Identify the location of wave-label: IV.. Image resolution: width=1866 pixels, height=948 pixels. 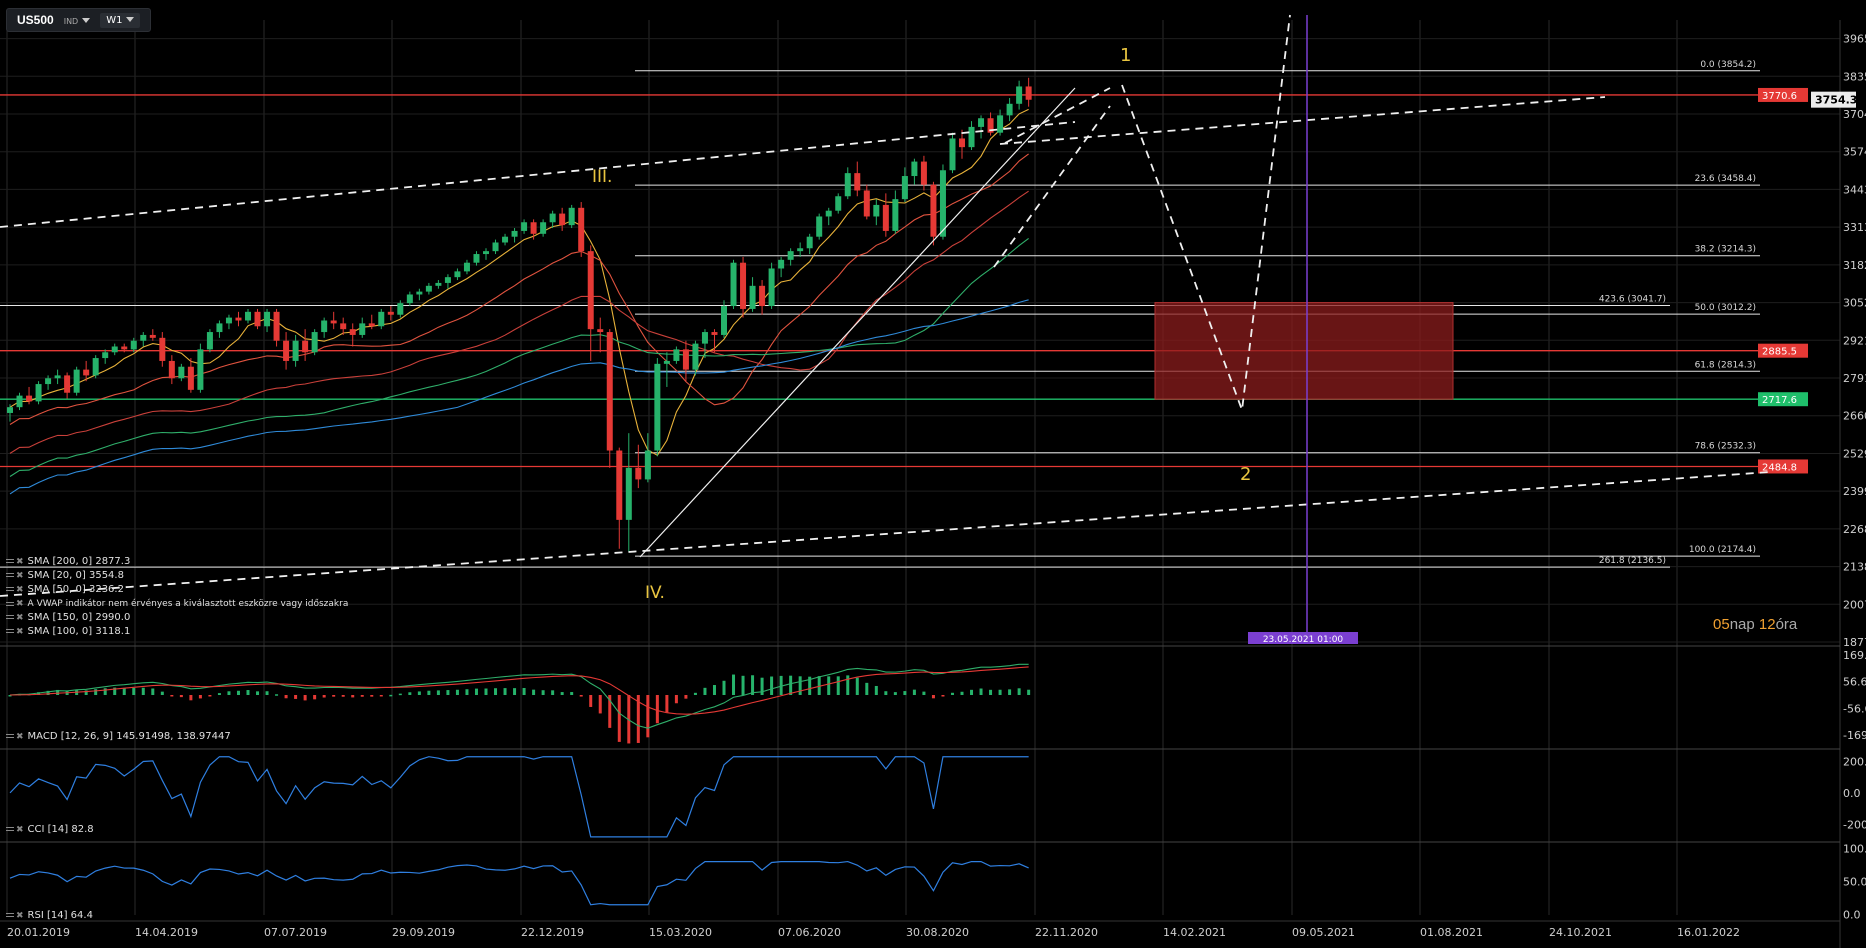
(655, 593).